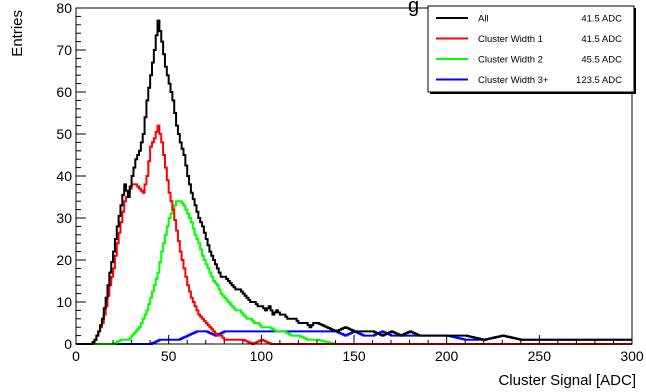 Image resolution: width=646 pixels, height=392 pixels. What do you see at coordinates (447, 356) in the screenshot?
I see `x-tick-label: 200` at bounding box center [447, 356].